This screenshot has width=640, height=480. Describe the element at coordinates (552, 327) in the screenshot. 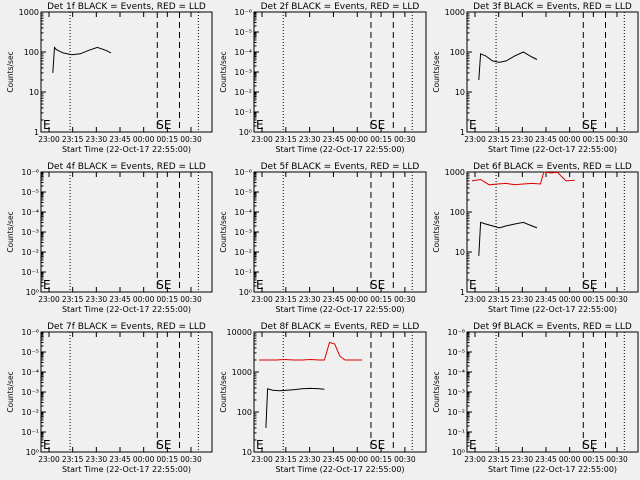

I see `panel-title: Det 9f BLACK = Events, RED = LLD` at that location.